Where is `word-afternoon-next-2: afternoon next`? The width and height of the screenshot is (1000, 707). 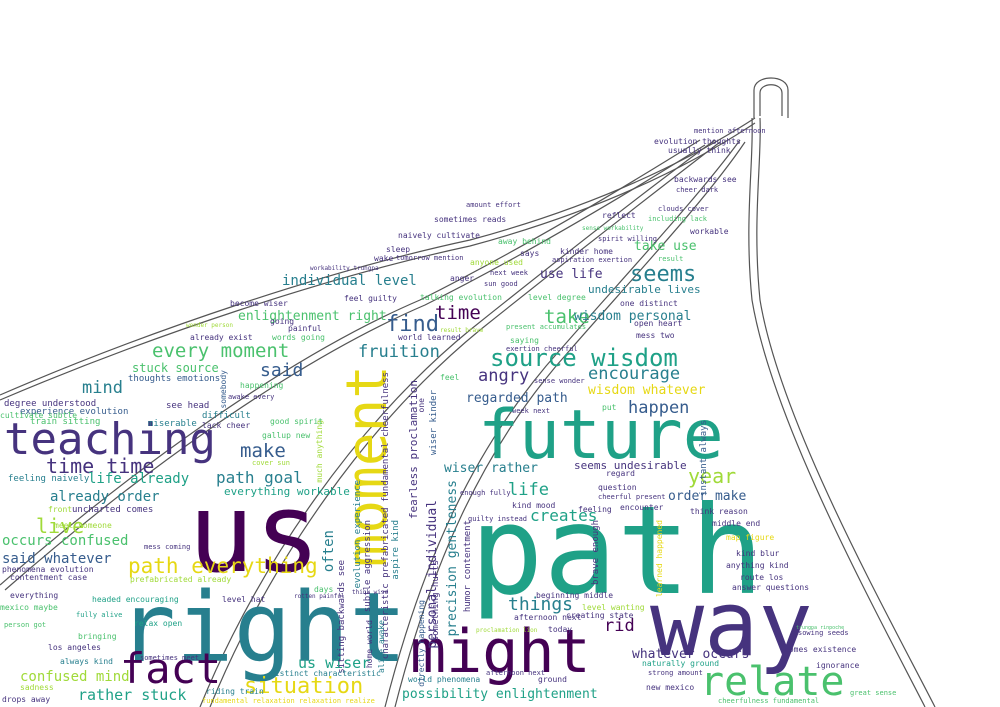 word-afternoon-next-2: afternoon next is located at coordinates (548, 617).